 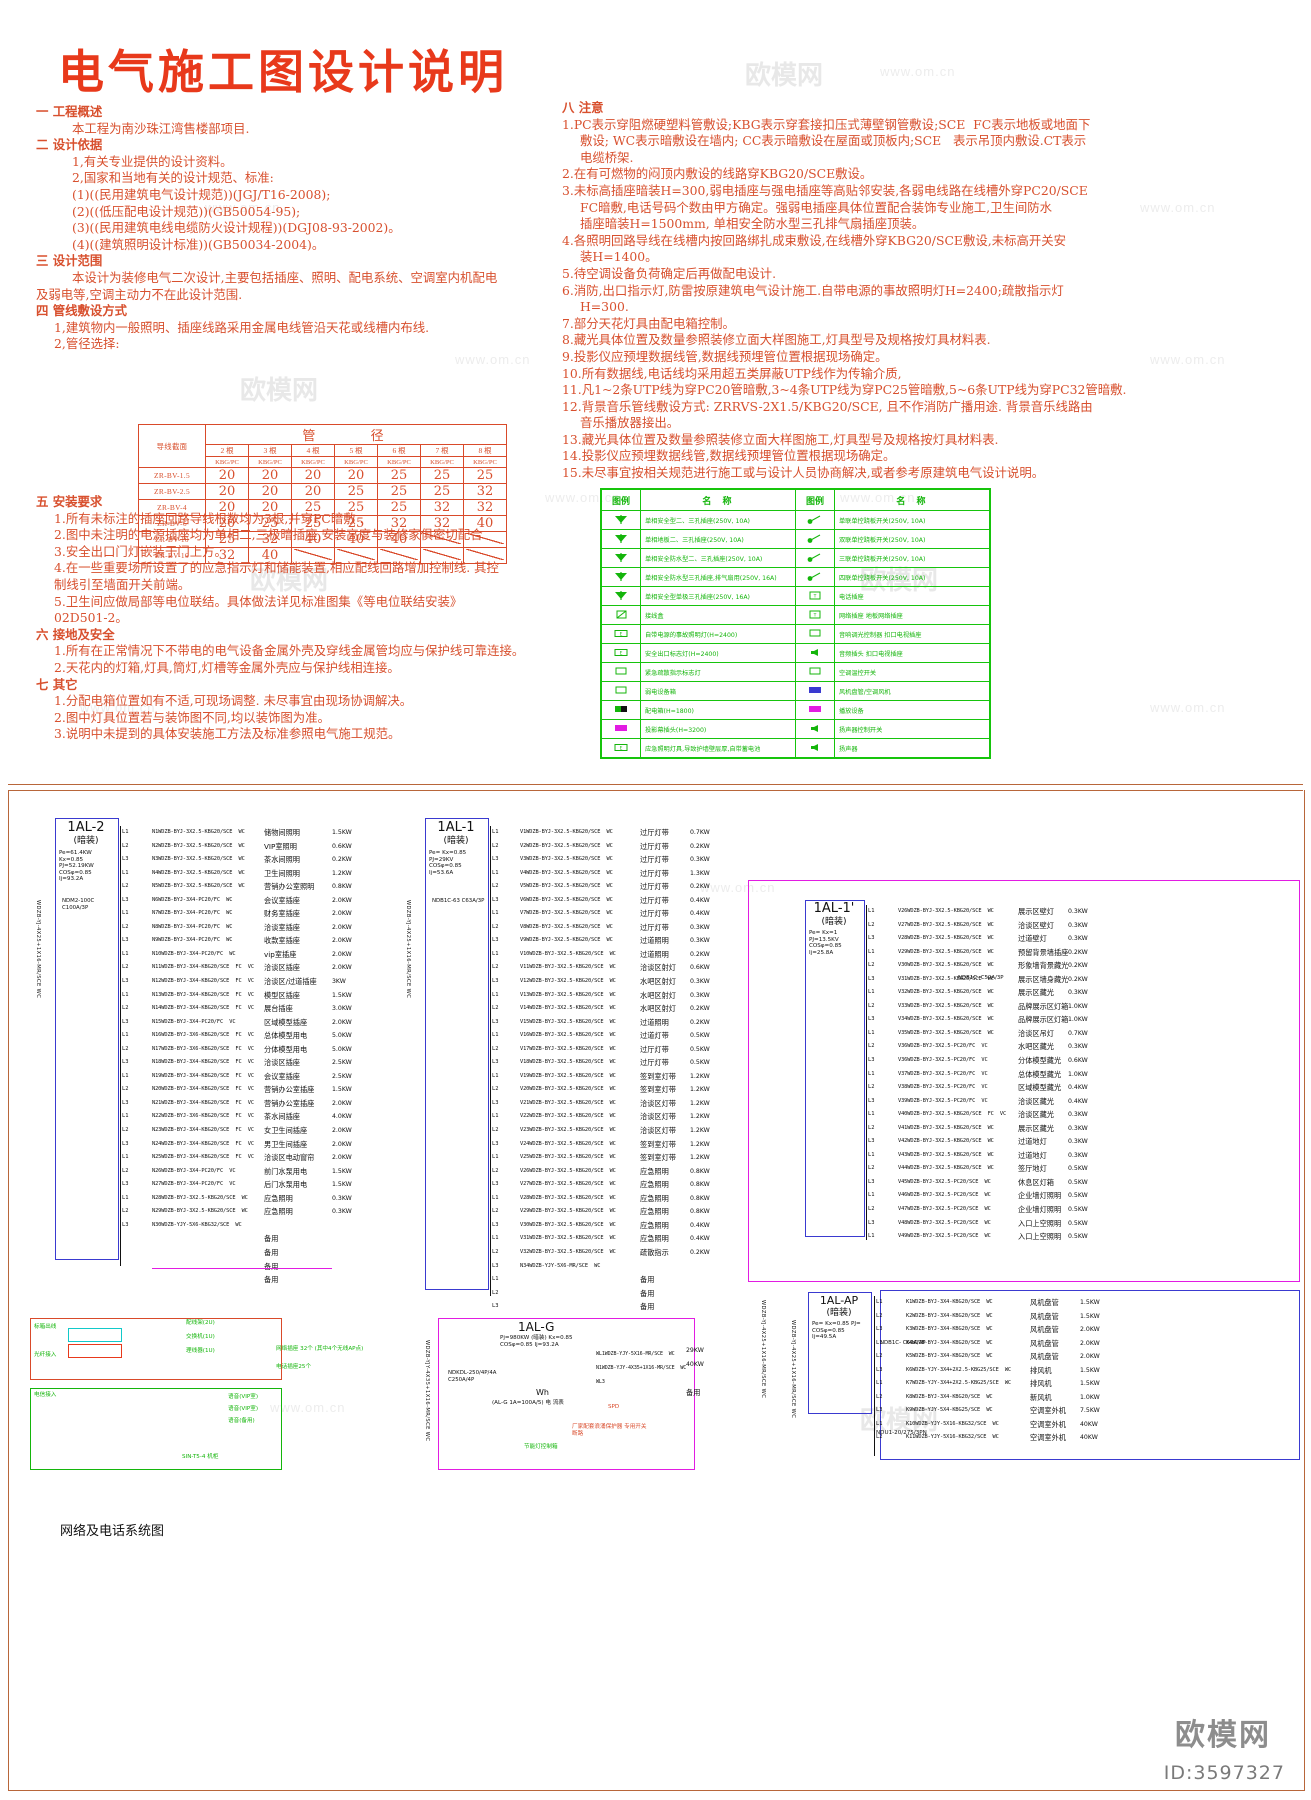 What do you see at coordinates (91, 618) in the screenshot?
I see `spec-line: 02D501-2。` at bounding box center [91, 618].